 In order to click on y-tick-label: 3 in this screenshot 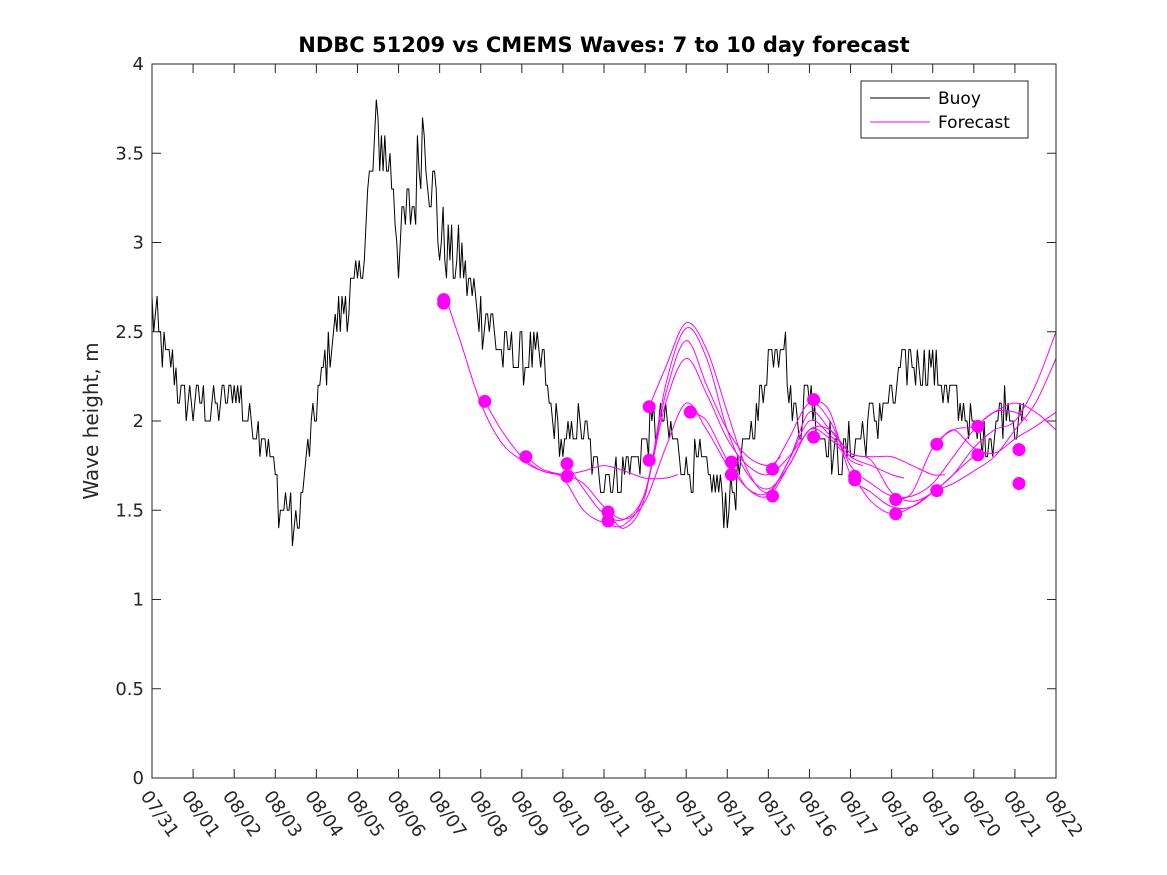, I will do `click(138, 243)`.